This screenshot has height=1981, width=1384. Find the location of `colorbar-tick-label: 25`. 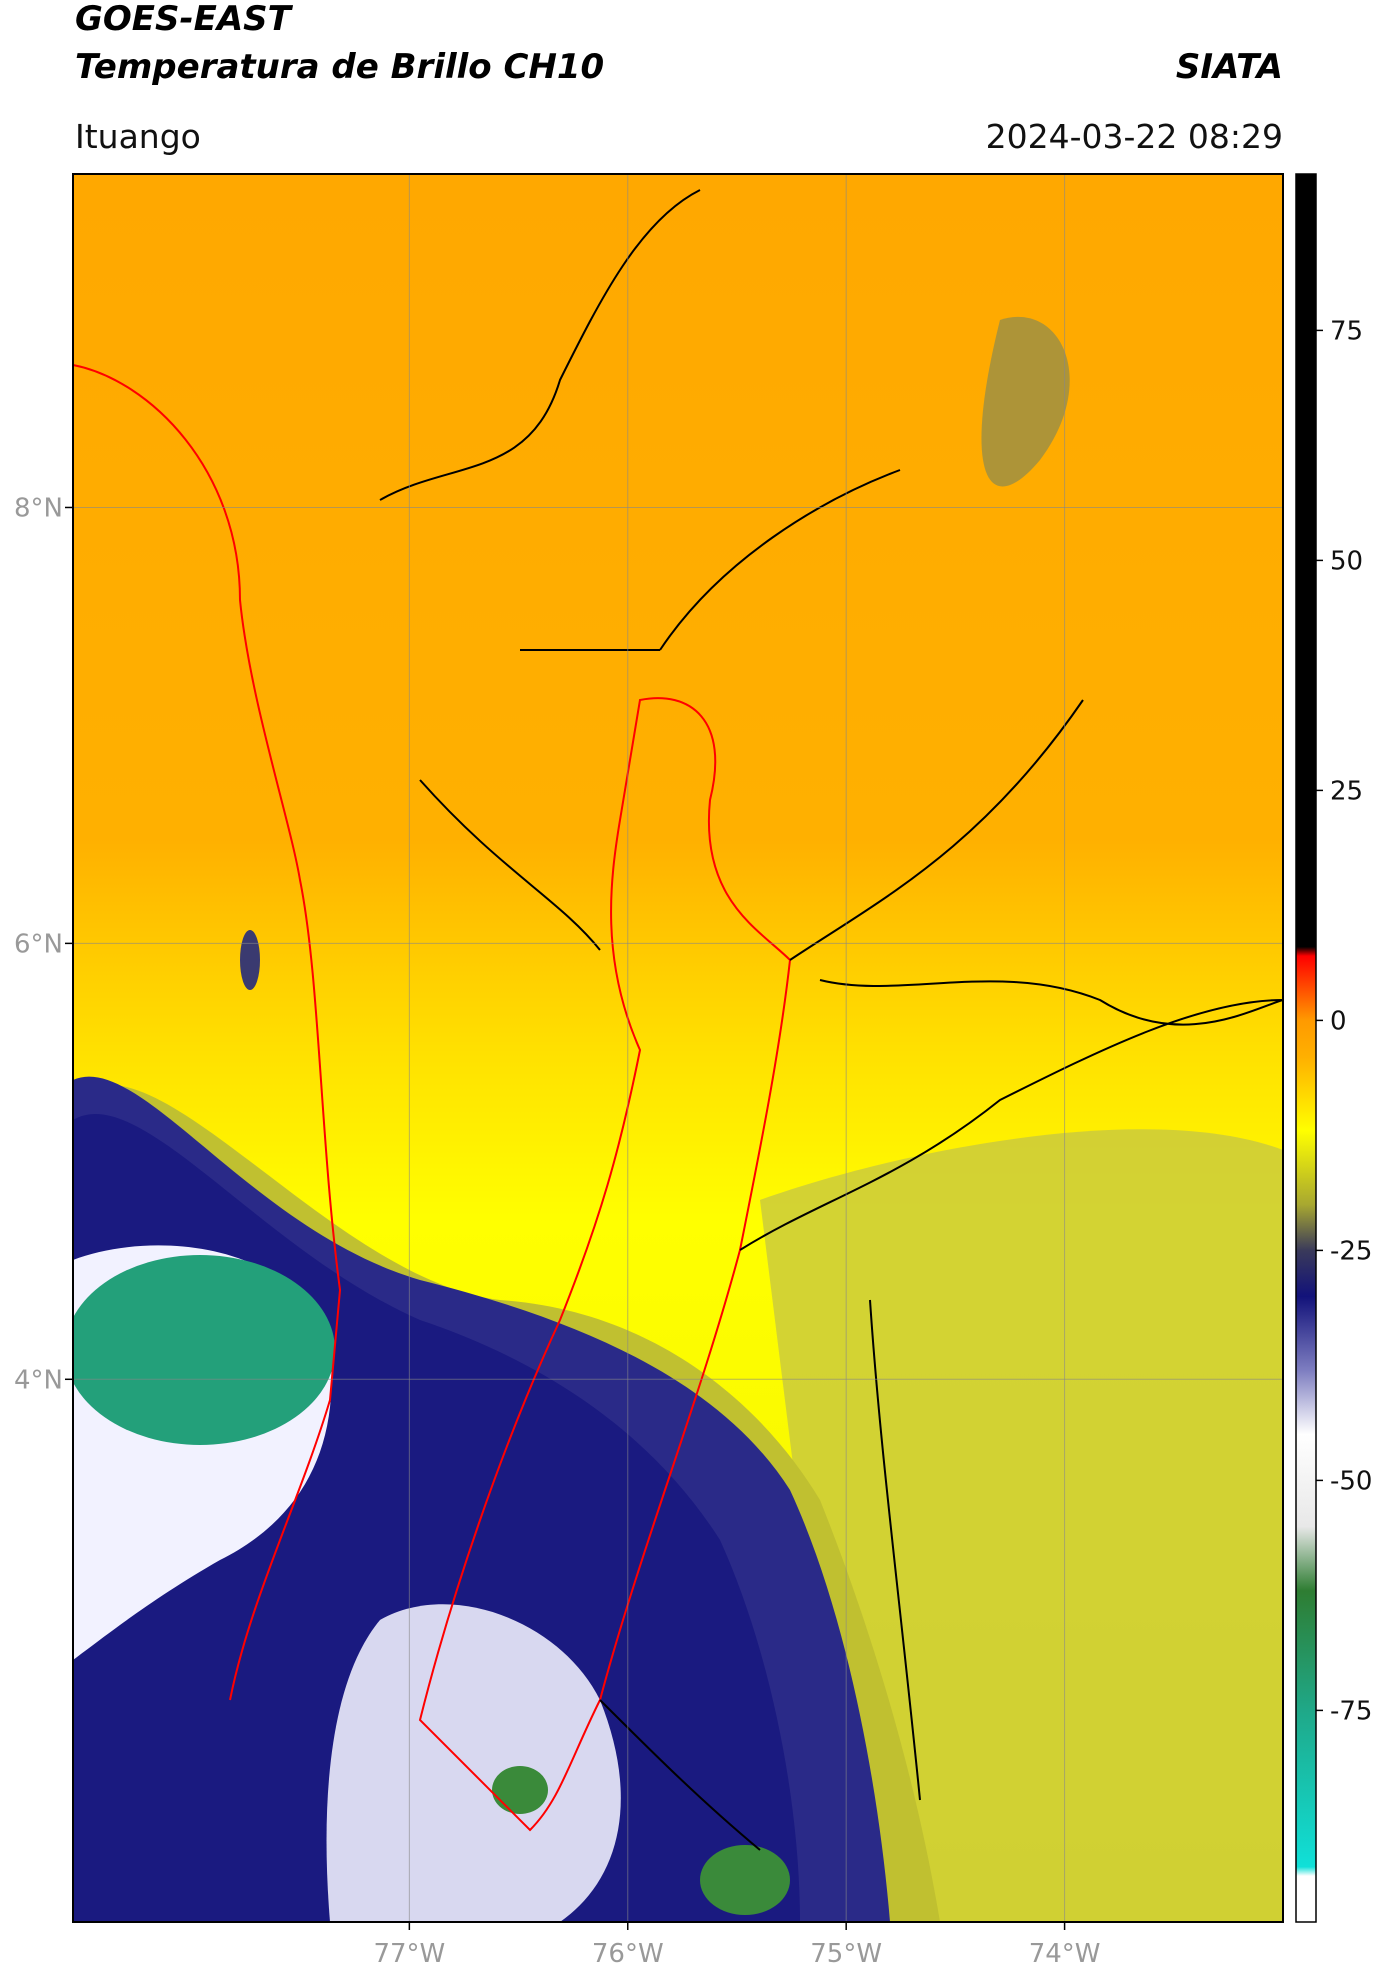

colorbar-tick-label: 25 is located at coordinates (1346, 791).